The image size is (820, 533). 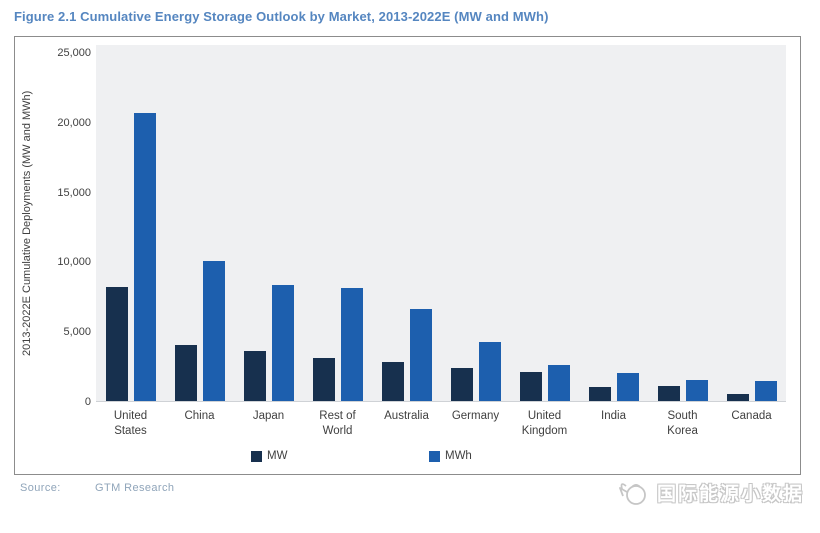 What do you see at coordinates (392, 381) in the screenshot?
I see `bar-mw-australia` at bounding box center [392, 381].